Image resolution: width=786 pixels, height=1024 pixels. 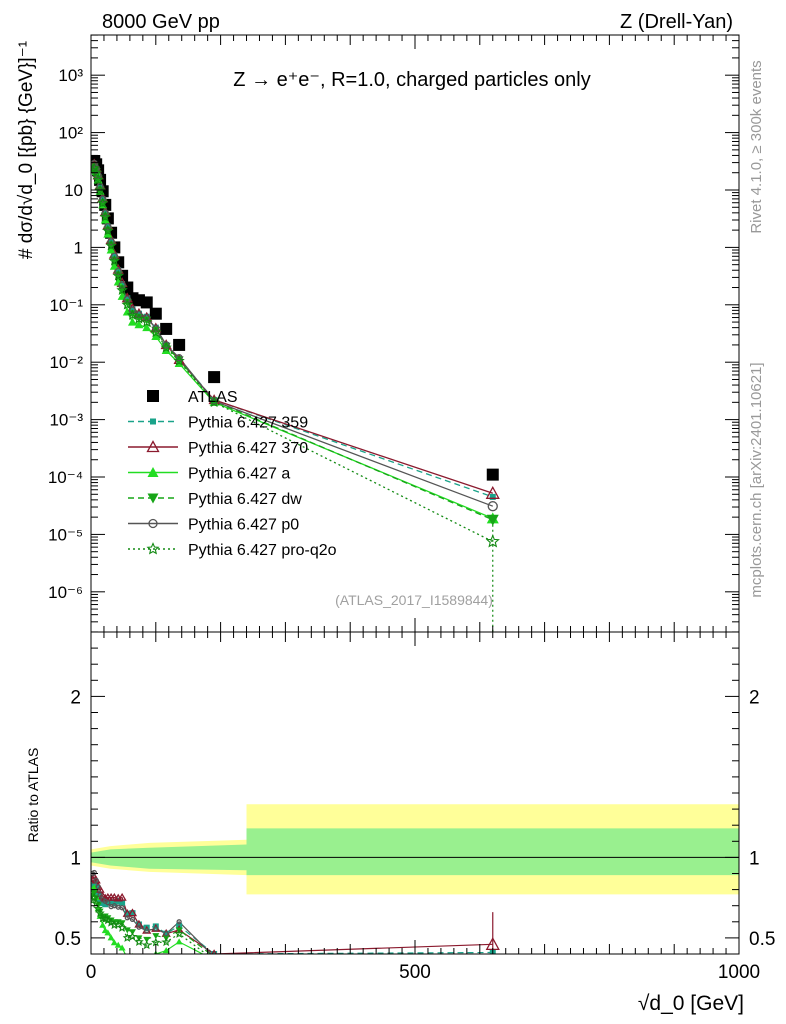 What do you see at coordinates (91, 972) in the screenshot?
I see `x-tick-label: 0` at bounding box center [91, 972].